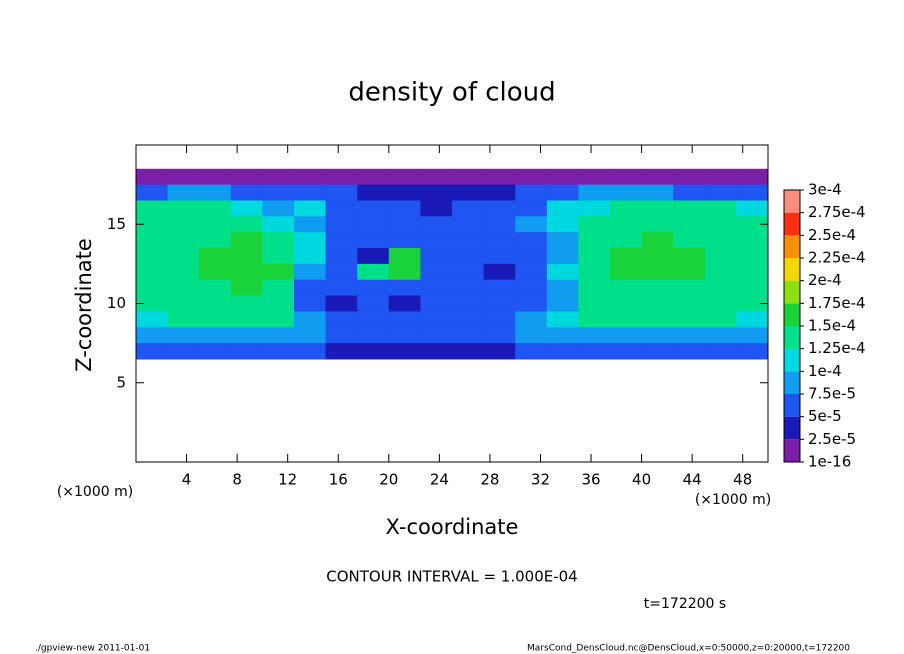 The width and height of the screenshot is (904, 654). Describe the element at coordinates (439, 480) in the screenshot. I see `x-tick-label: 24` at that location.